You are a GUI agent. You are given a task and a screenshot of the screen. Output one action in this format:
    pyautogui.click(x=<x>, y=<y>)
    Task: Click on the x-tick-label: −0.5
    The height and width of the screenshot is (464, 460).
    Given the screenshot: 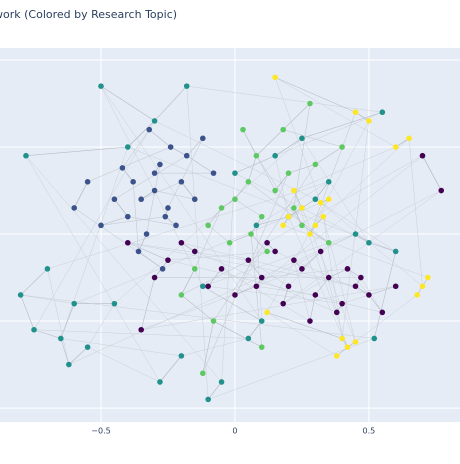 What is the action you would take?
    pyautogui.click(x=100, y=431)
    